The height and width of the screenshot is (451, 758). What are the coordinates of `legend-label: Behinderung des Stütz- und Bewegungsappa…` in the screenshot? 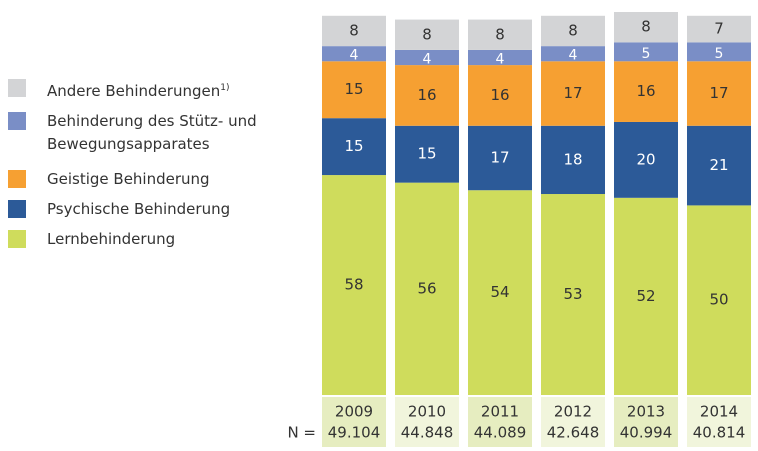 It's located at (152, 132).